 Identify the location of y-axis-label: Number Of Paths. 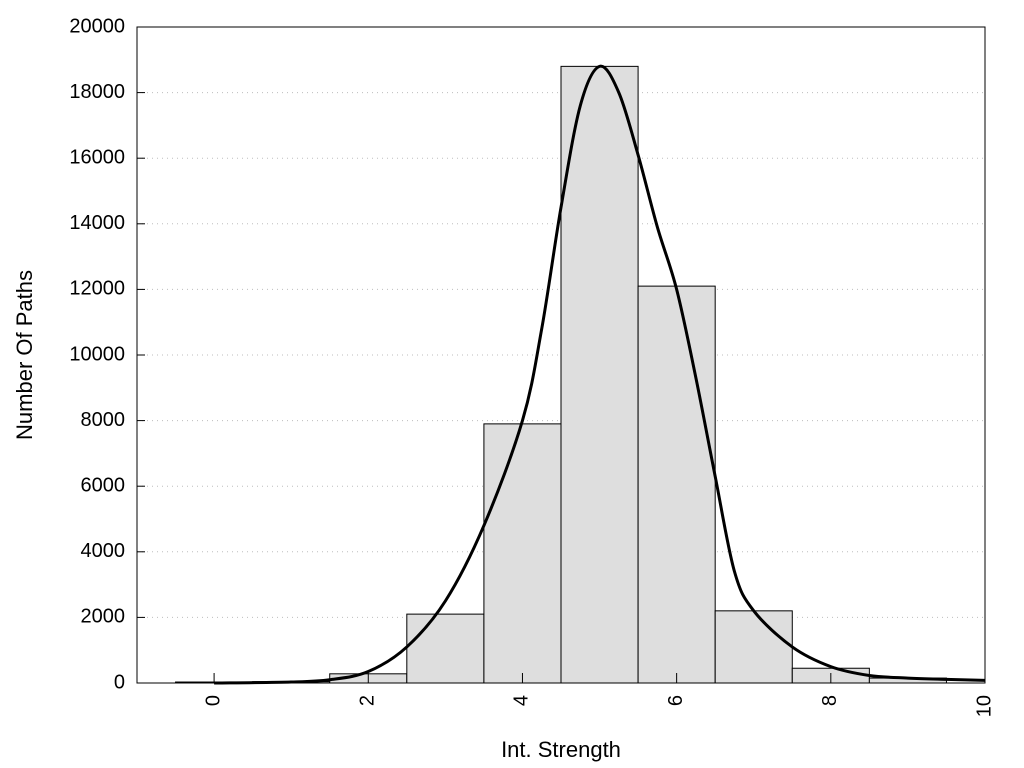
(24, 355).